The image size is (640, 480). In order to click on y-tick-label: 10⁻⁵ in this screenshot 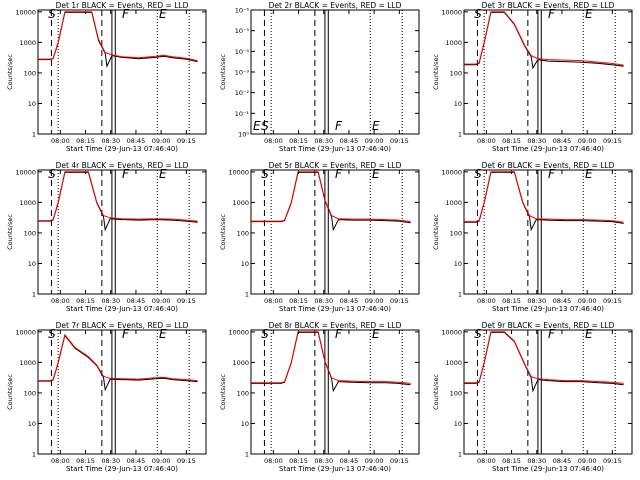, I will do `click(242, 31)`.